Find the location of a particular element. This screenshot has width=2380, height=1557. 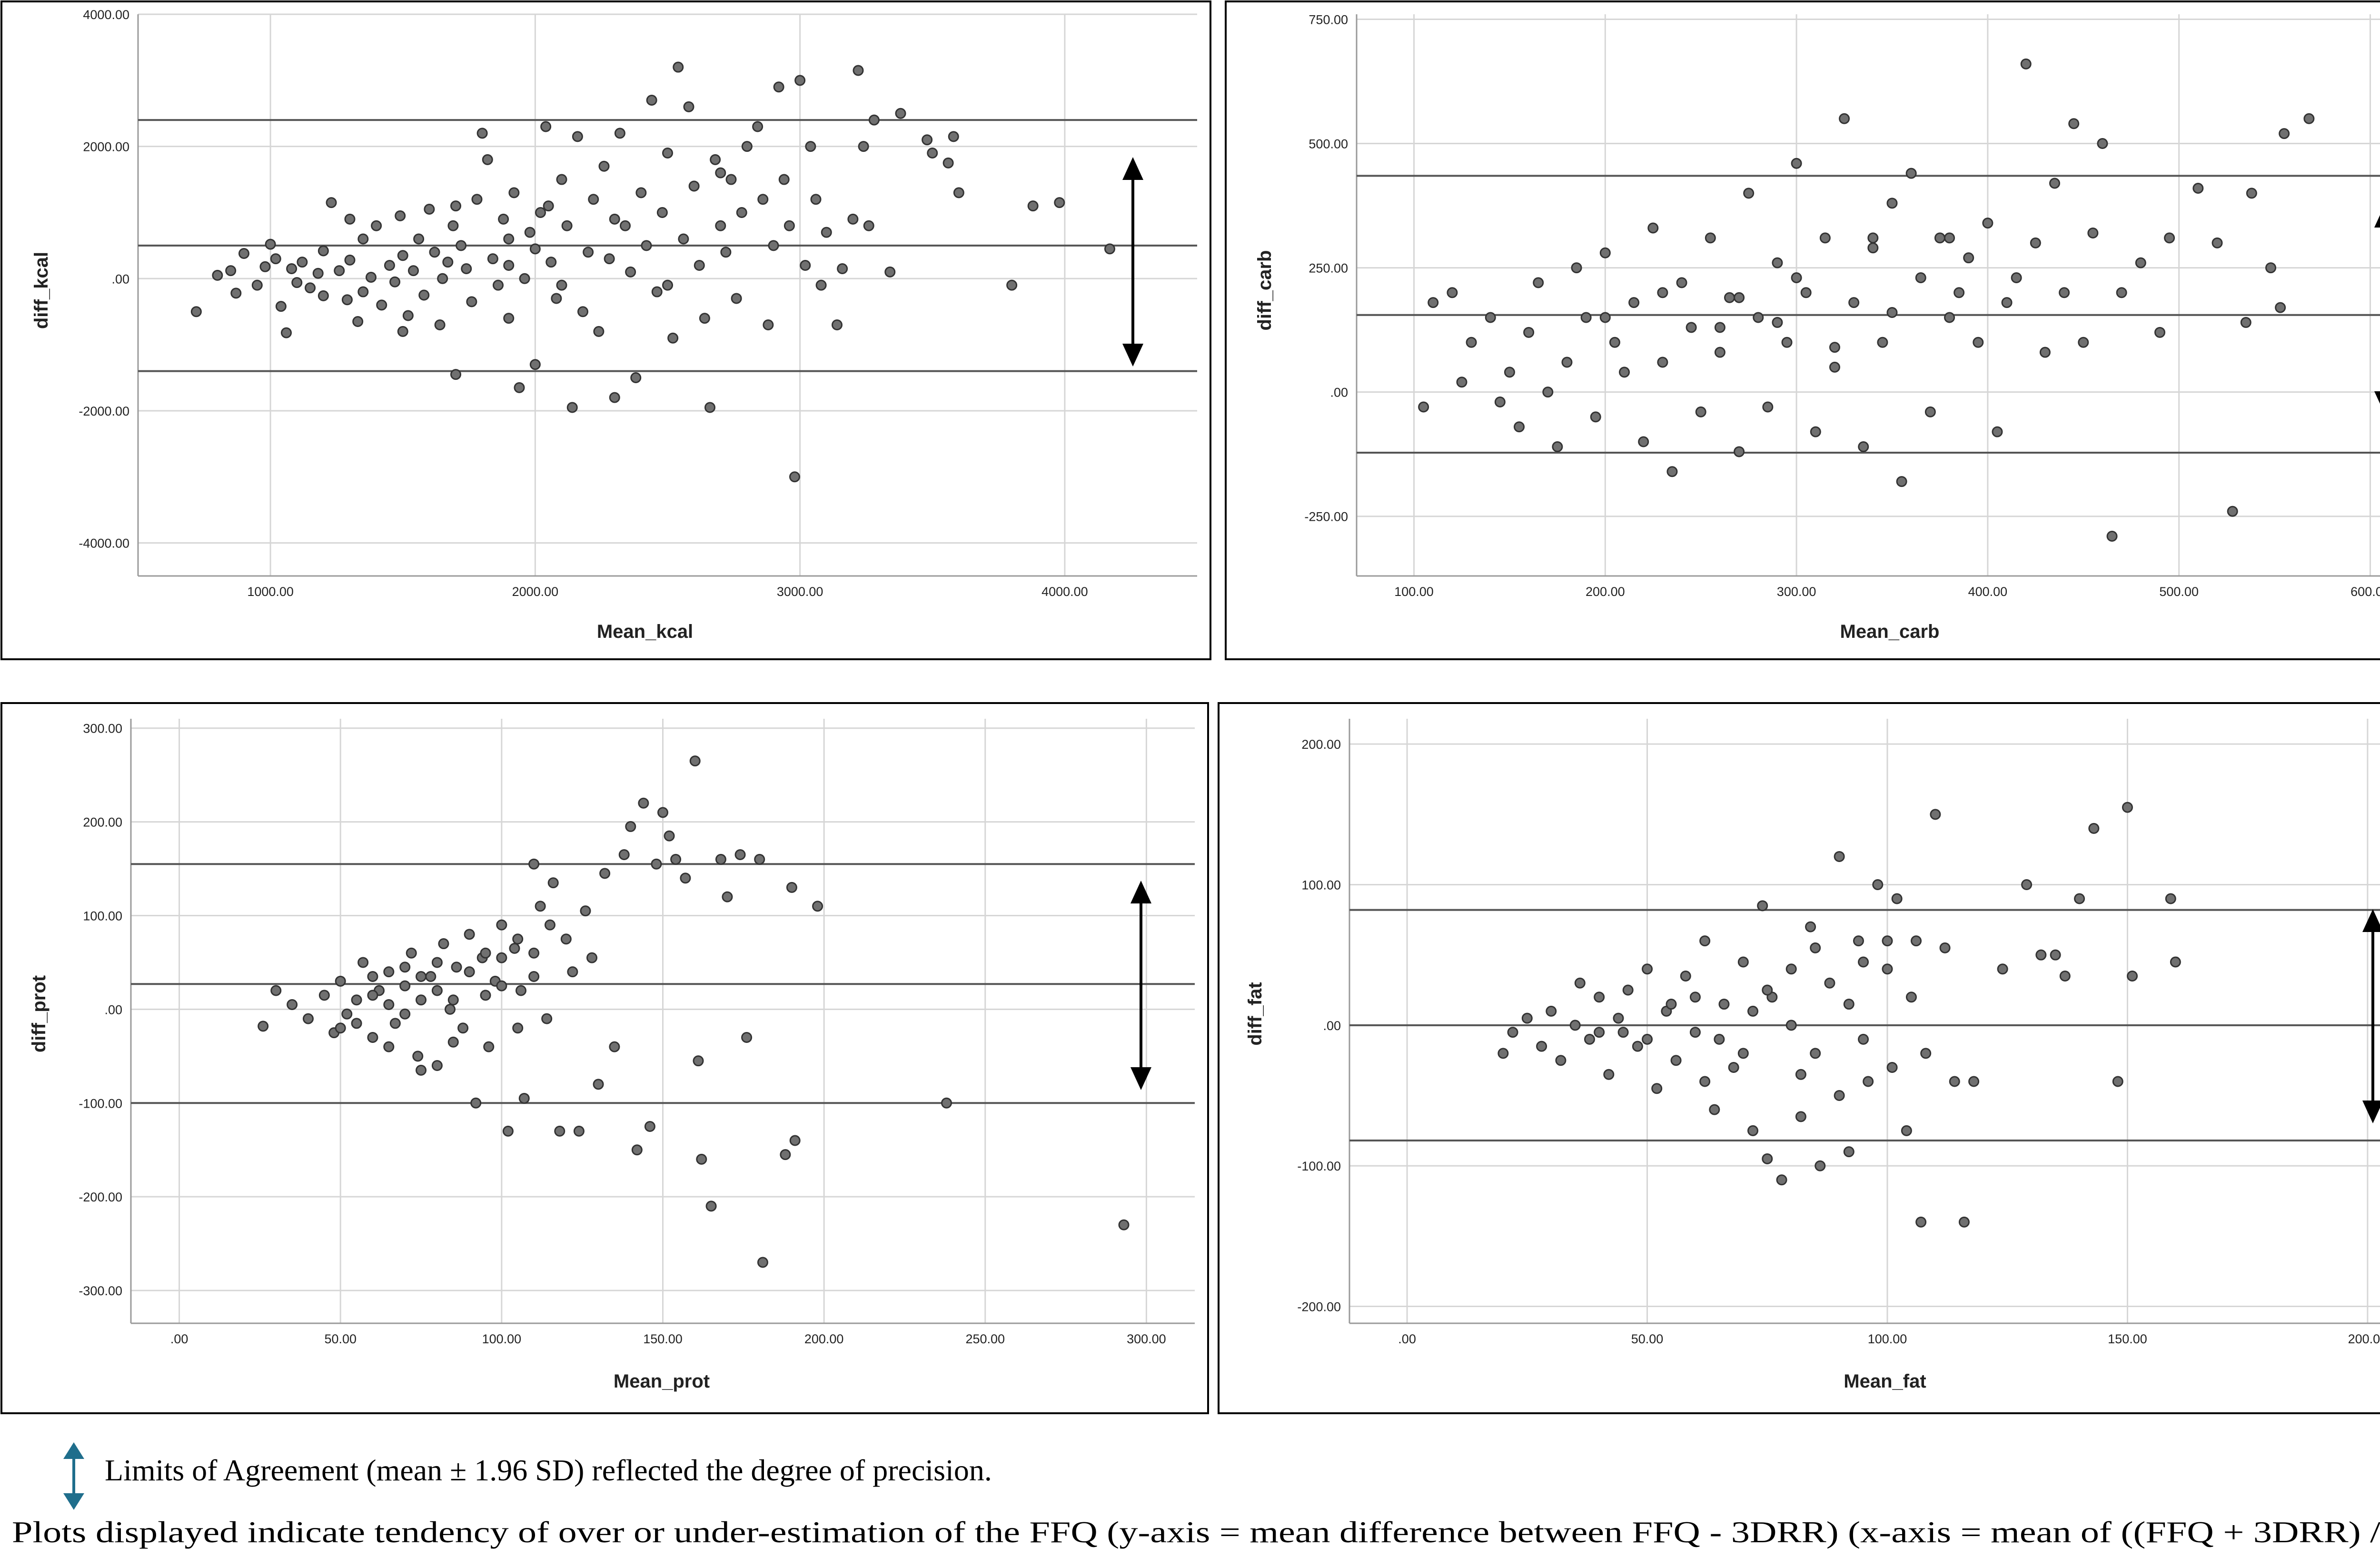

x-axis-title: Mean_fat is located at coordinates (1885, 1381).